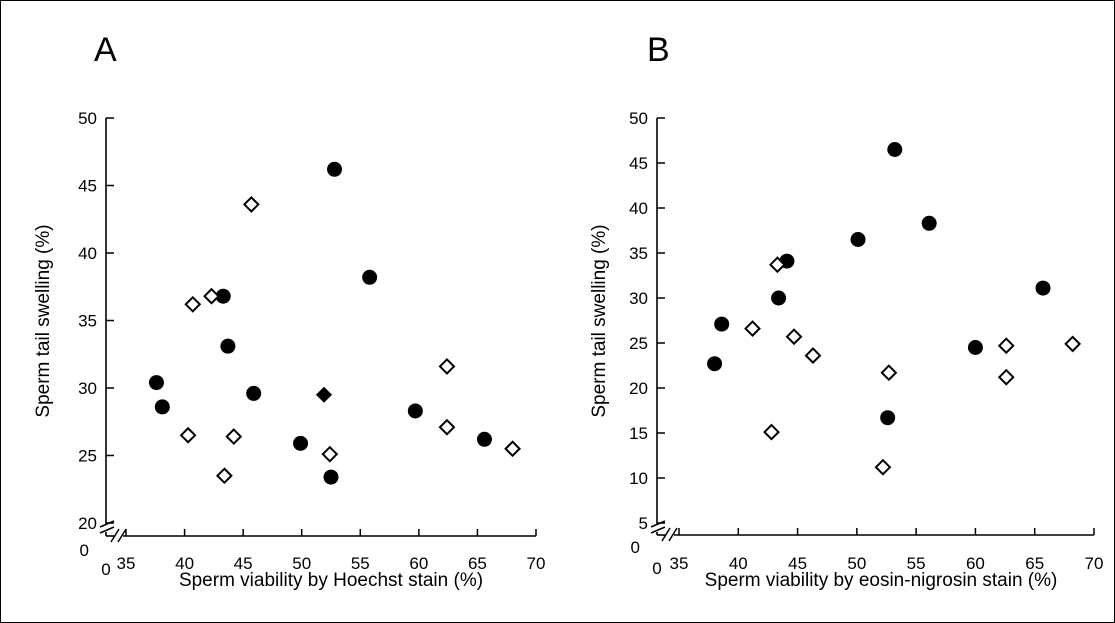 This screenshot has height=623, width=1115. Describe the element at coordinates (635, 547) in the screenshot. I see `y-origin-label-b: 0` at that location.